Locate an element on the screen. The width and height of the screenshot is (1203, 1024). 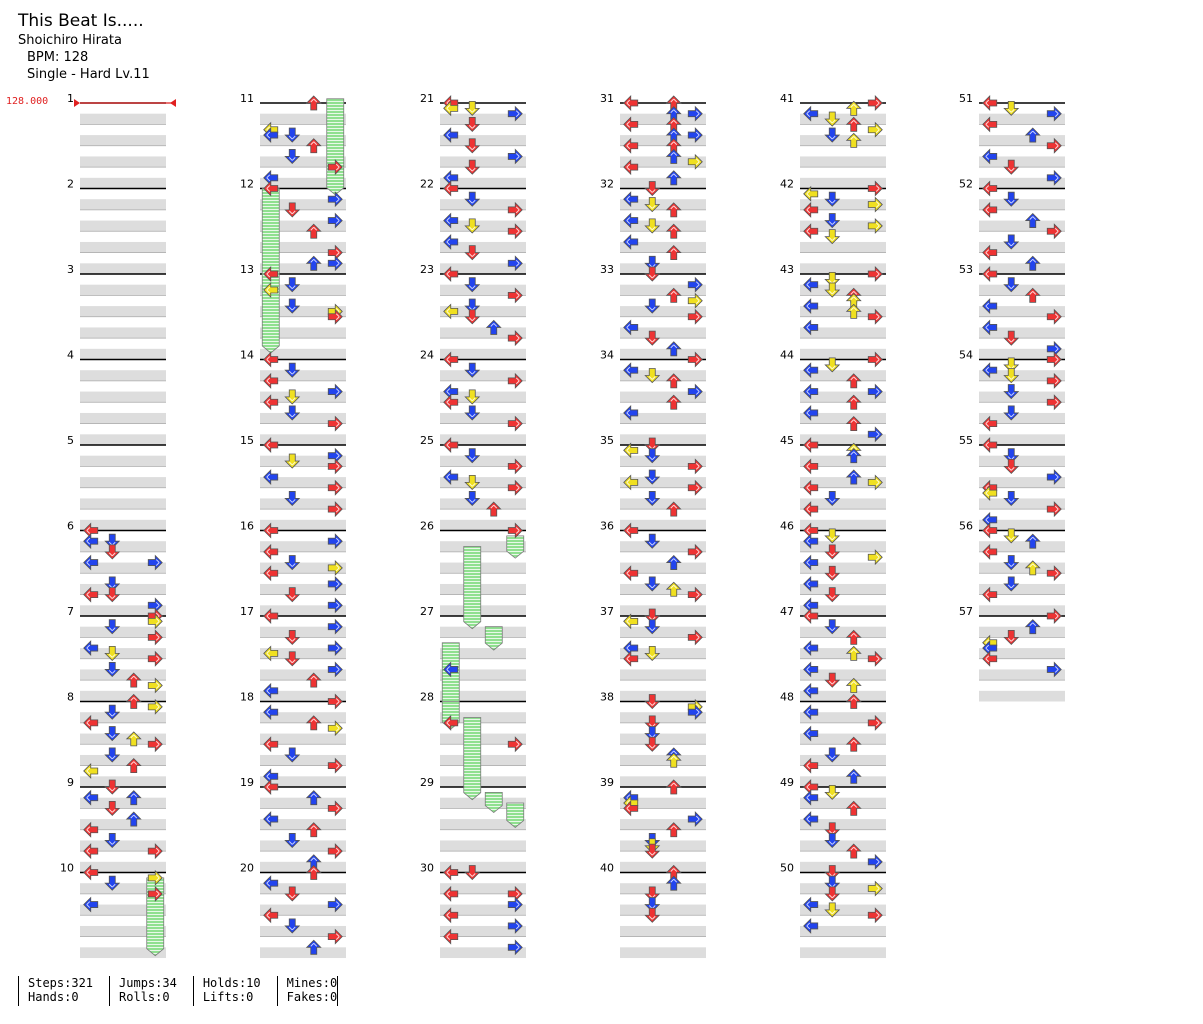
measure-label: 34 is located at coordinates (607, 355).